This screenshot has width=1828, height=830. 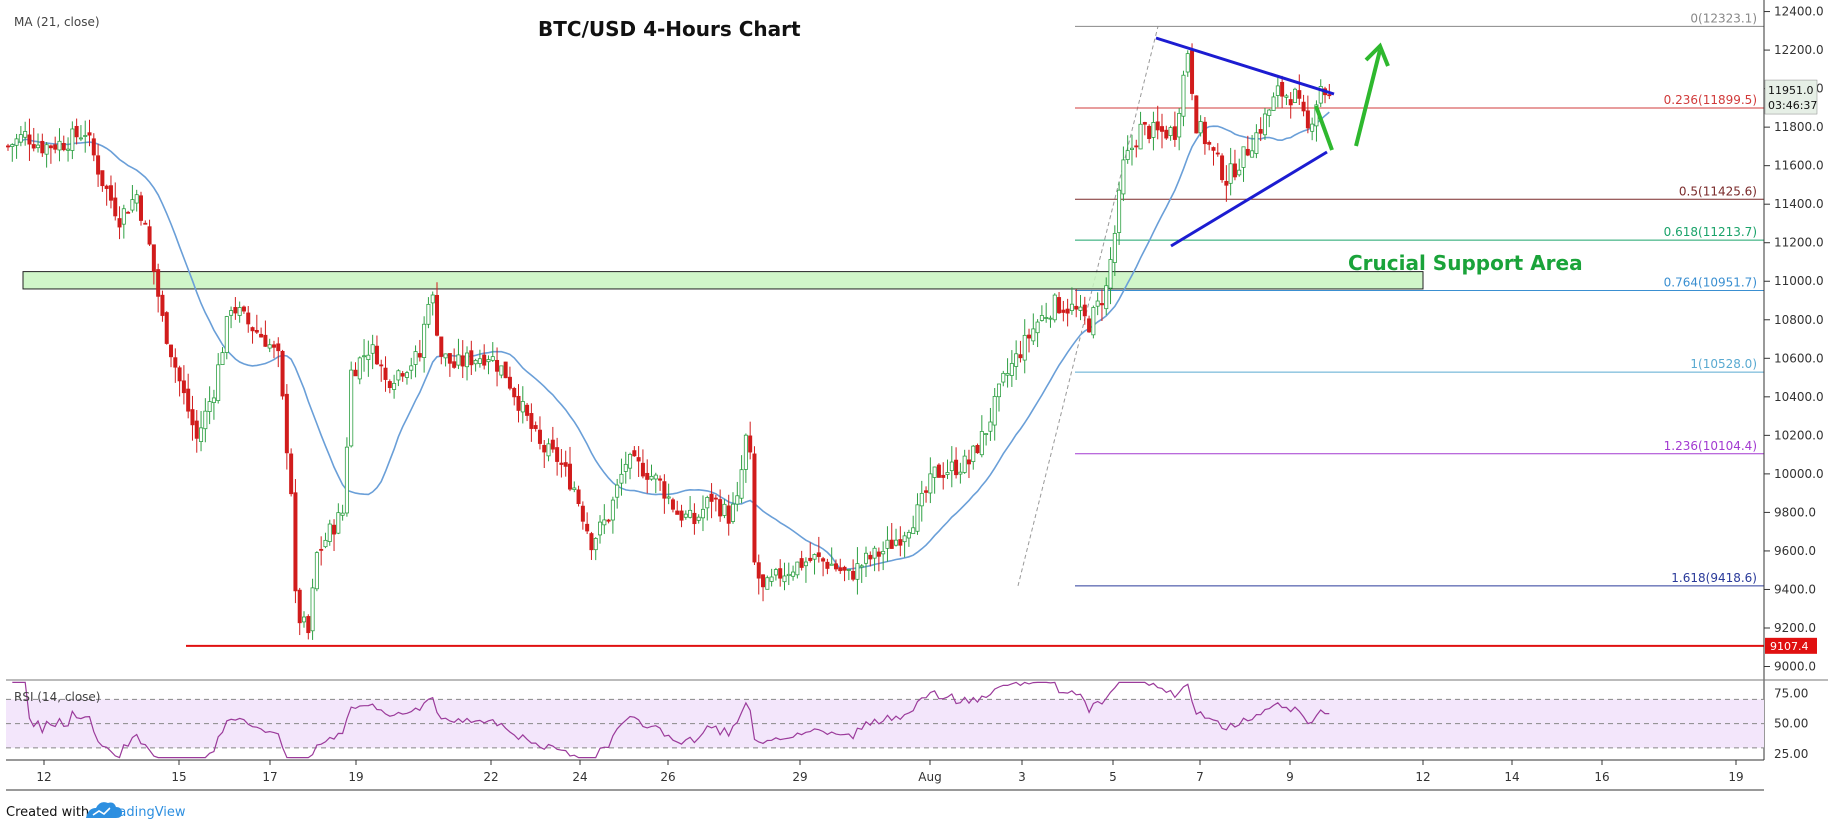 I want to click on fib-level-label: 1(10528.0), so click(x=1723, y=364).